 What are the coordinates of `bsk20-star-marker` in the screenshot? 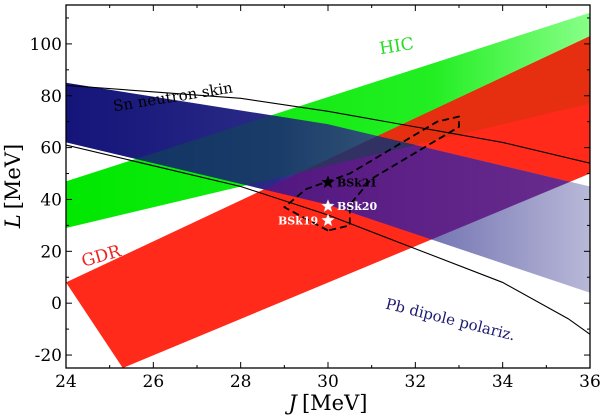 It's located at (328, 205).